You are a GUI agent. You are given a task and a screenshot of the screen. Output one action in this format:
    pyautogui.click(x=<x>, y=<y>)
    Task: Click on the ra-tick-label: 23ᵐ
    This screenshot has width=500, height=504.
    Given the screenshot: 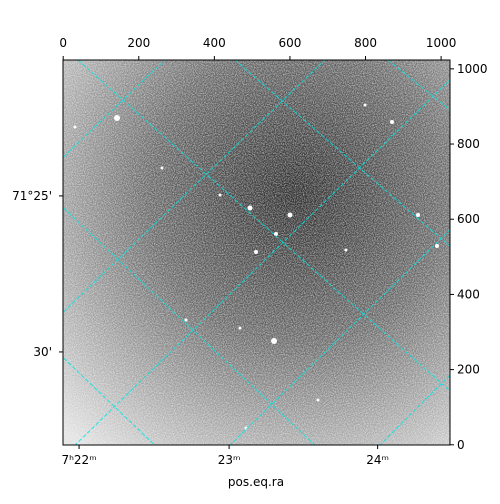 What is the action you would take?
    pyautogui.click(x=229, y=460)
    